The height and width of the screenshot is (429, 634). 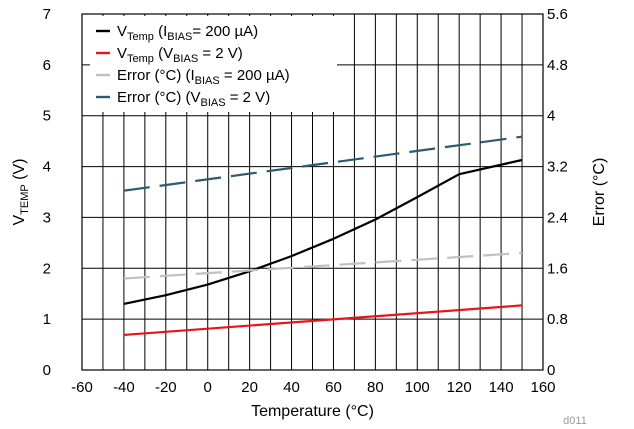 What do you see at coordinates (249, 387) in the screenshot?
I see `x-tick-label: 20` at bounding box center [249, 387].